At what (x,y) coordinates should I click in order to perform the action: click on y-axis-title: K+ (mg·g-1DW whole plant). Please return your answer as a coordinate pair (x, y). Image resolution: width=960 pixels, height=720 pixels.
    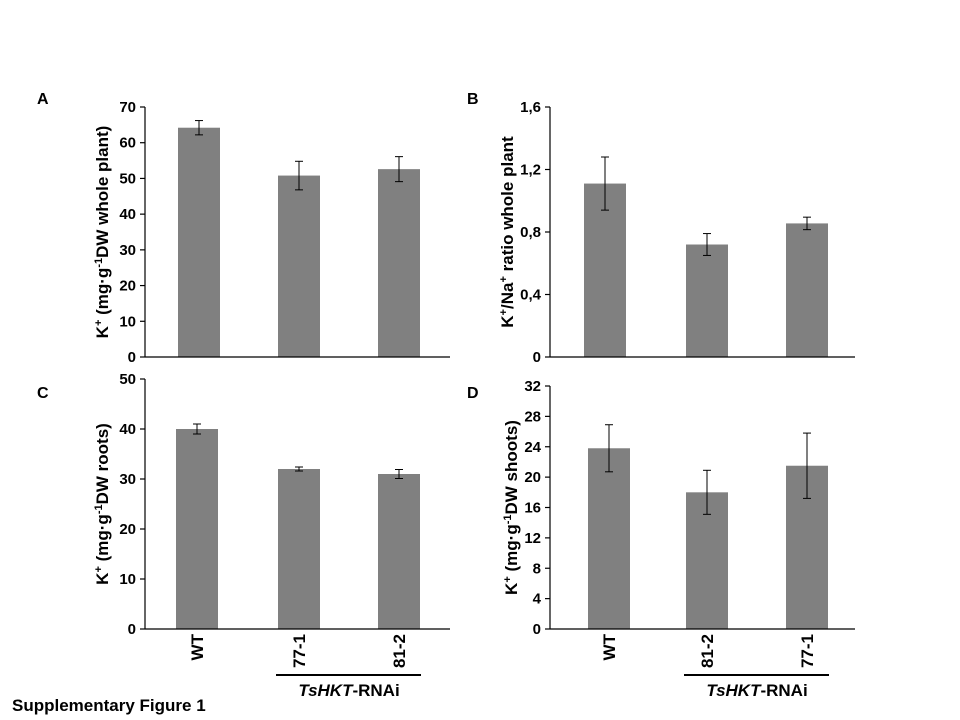
    Looking at the image, I should click on (102, 232).